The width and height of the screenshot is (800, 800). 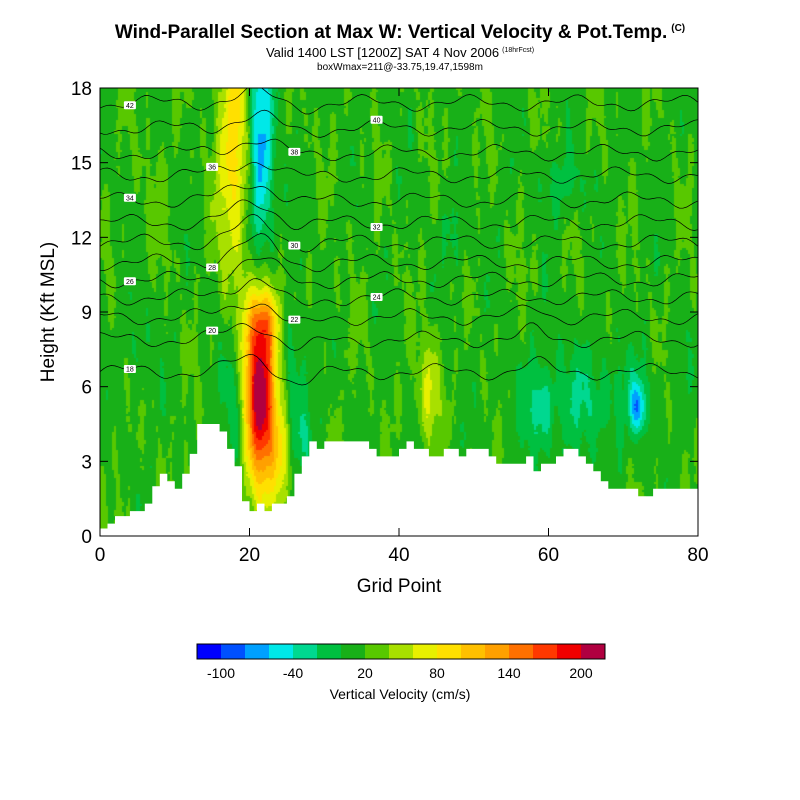 I want to click on theta-contour-label: 22, so click(x=294, y=319).